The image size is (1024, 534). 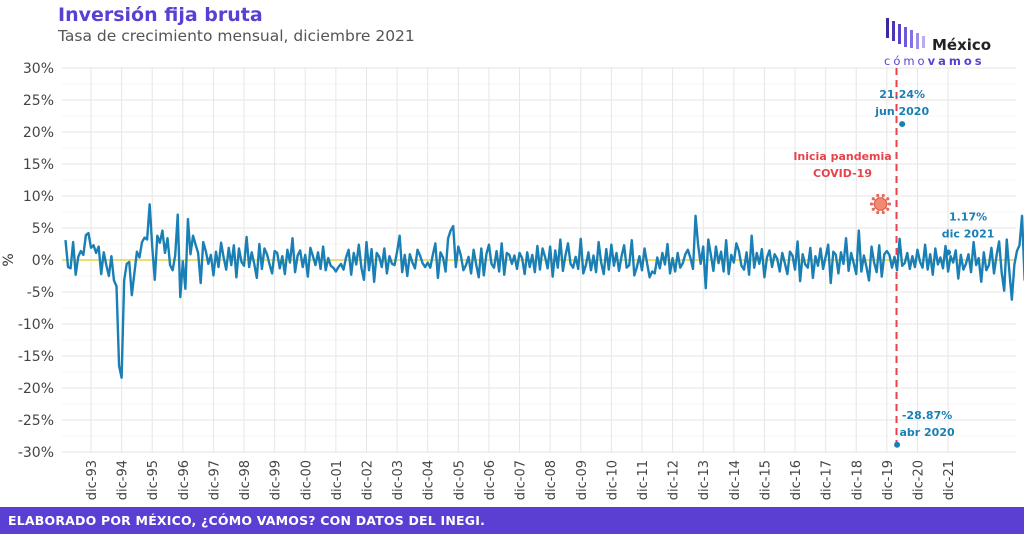 What do you see at coordinates (901, 111) in the screenshot?
I see `annotation-date: jun 2020` at bounding box center [901, 111].